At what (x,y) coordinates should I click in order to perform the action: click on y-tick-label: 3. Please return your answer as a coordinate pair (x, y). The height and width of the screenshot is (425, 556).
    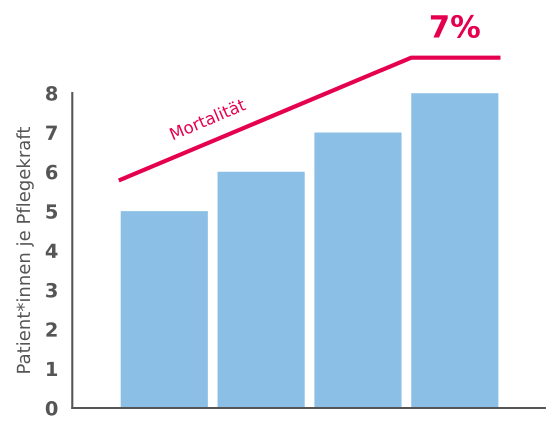
    Looking at the image, I should click on (51, 290).